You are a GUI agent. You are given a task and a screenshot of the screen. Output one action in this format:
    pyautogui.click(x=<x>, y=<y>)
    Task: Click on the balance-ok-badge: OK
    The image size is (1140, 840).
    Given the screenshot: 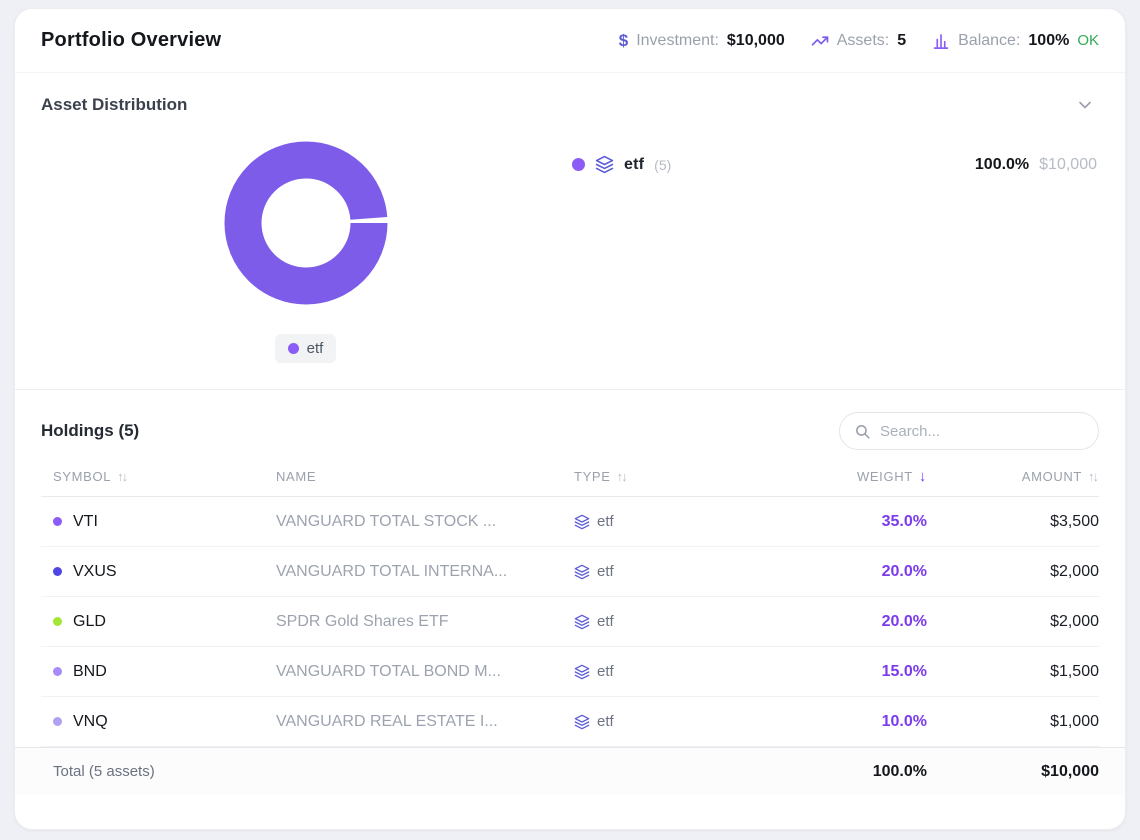 What is the action you would take?
    pyautogui.click(x=1088, y=40)
    